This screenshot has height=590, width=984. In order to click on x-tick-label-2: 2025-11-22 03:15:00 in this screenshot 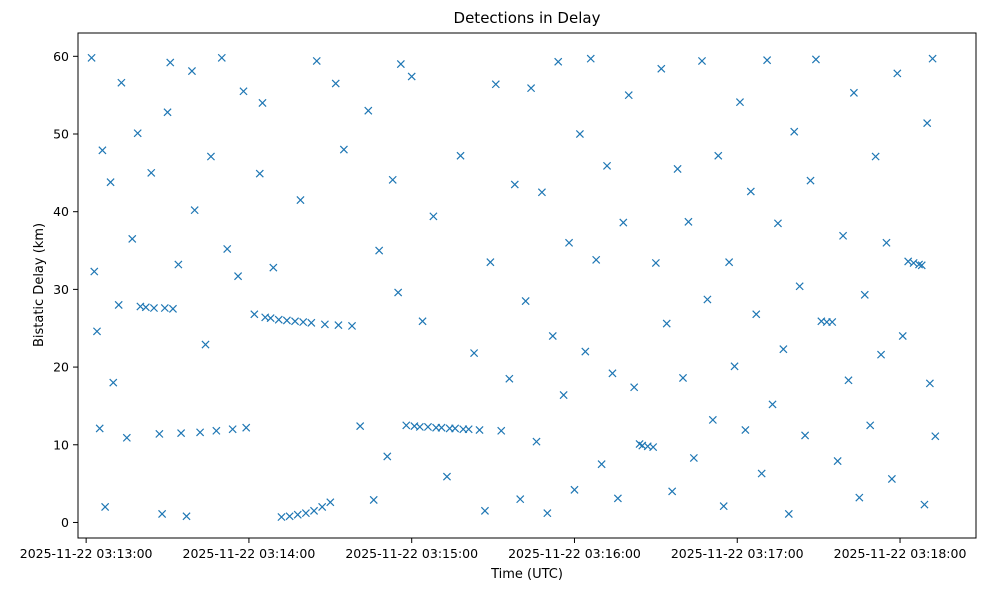, I will do `click(411, 553)`.